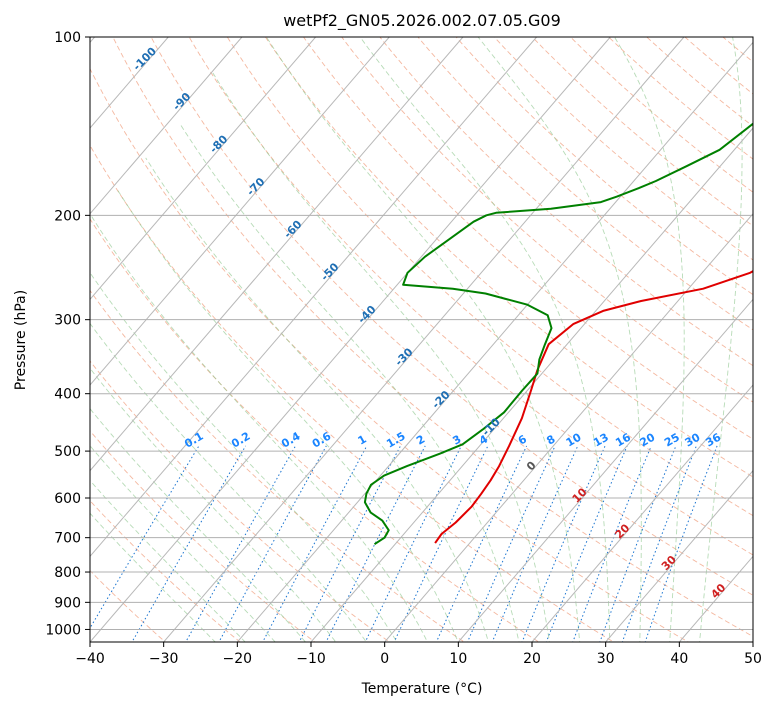 This screenshot has height=708, width=775. Describe the element at coordinates (606, 659) in the screenshot. I see `x-tick-label: 30` at that location.